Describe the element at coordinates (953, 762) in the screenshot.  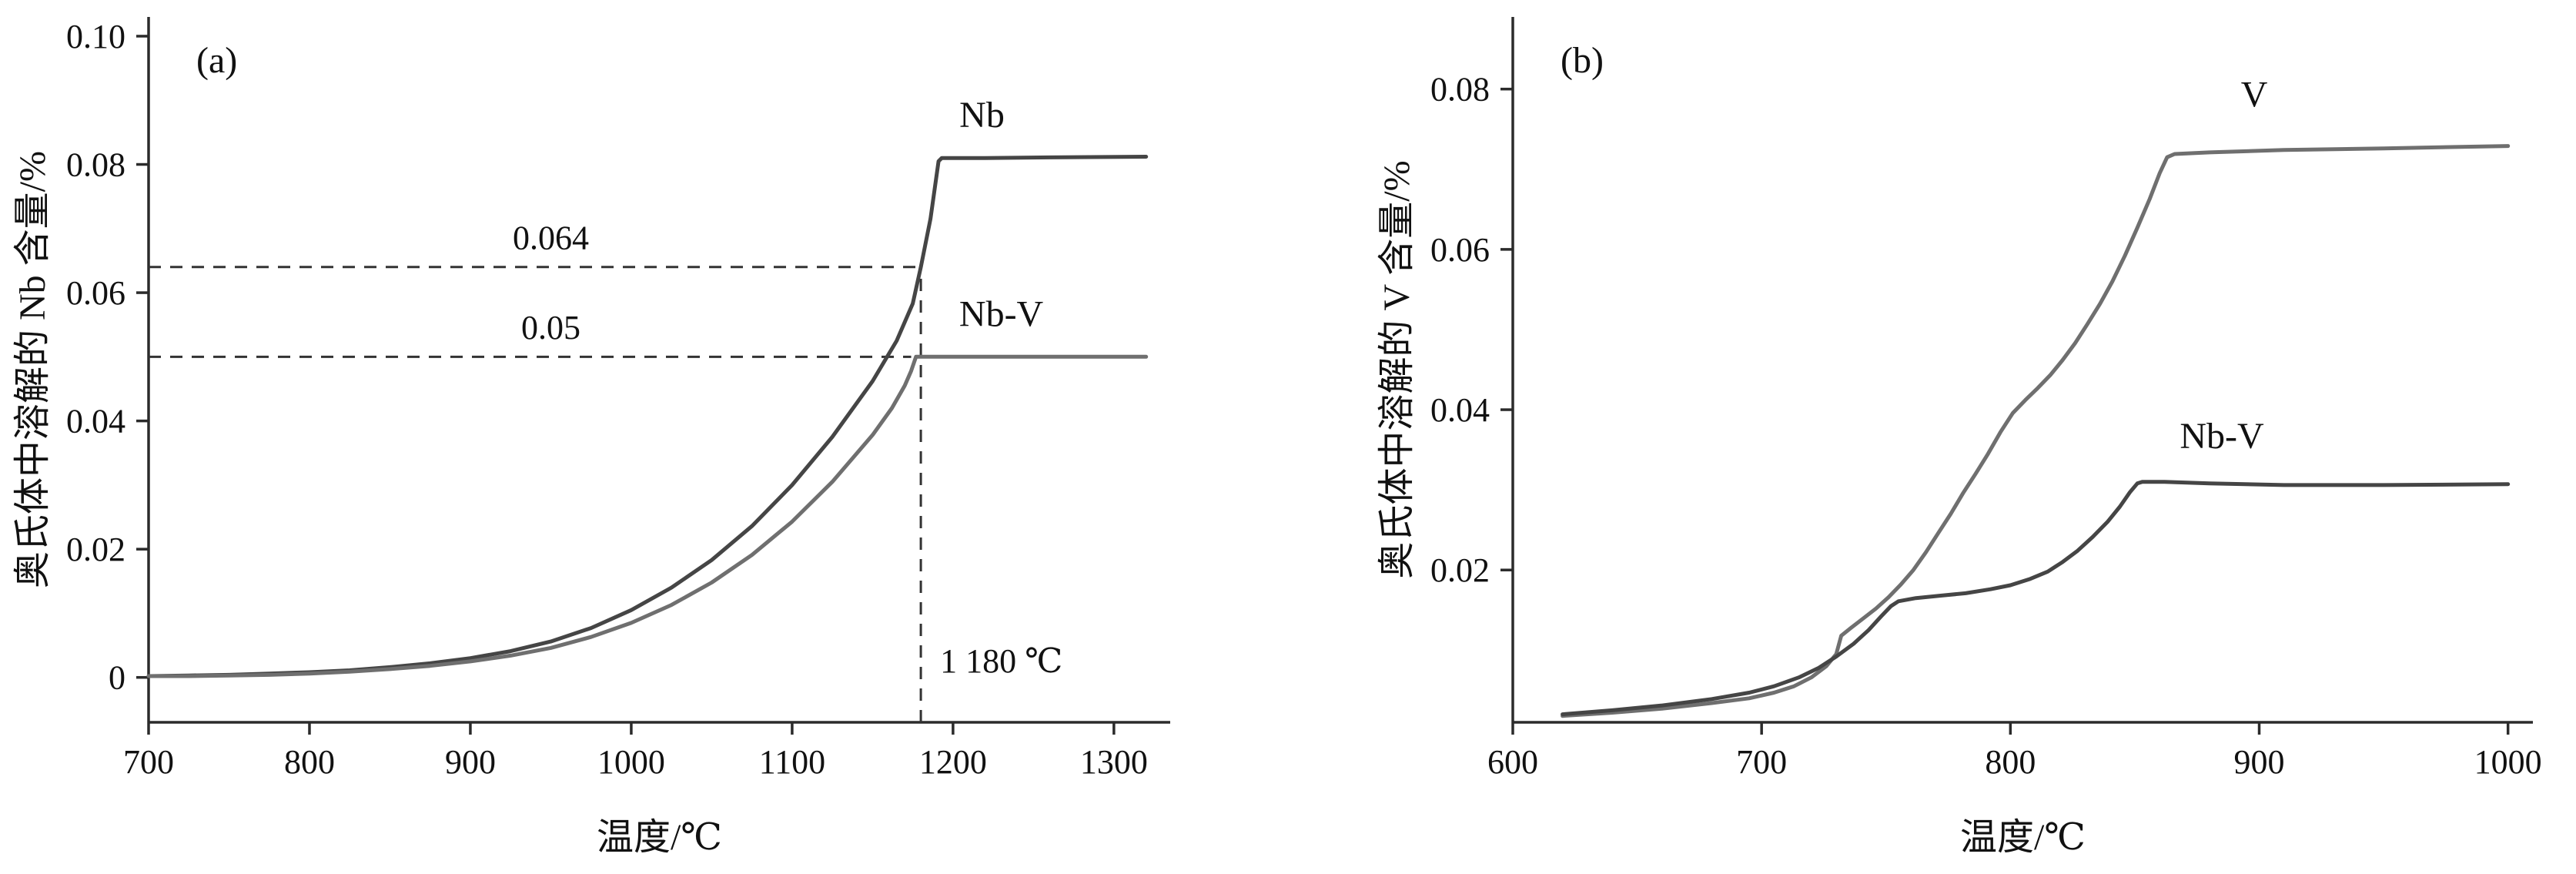
I see `x-tick-label: 1200` at that location.